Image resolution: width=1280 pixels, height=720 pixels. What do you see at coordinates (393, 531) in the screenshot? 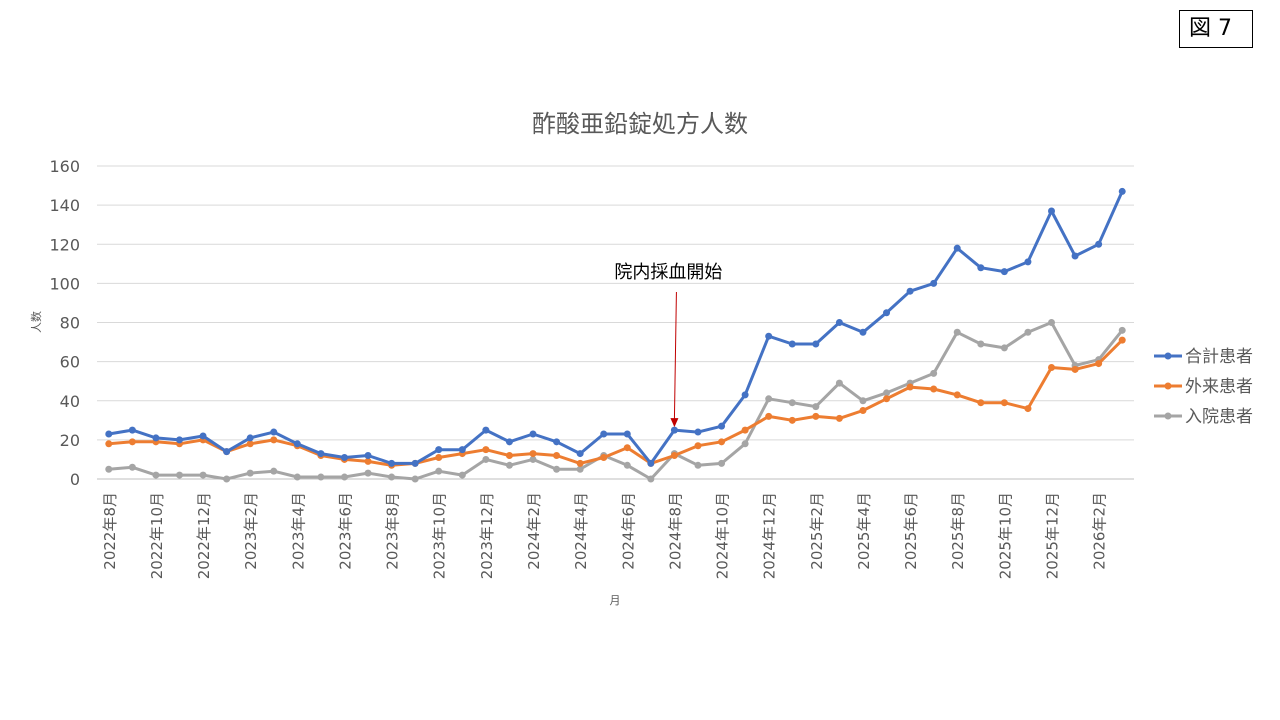
I see `x-tick-label: 2023年8月` at bounding box center [393, 531].